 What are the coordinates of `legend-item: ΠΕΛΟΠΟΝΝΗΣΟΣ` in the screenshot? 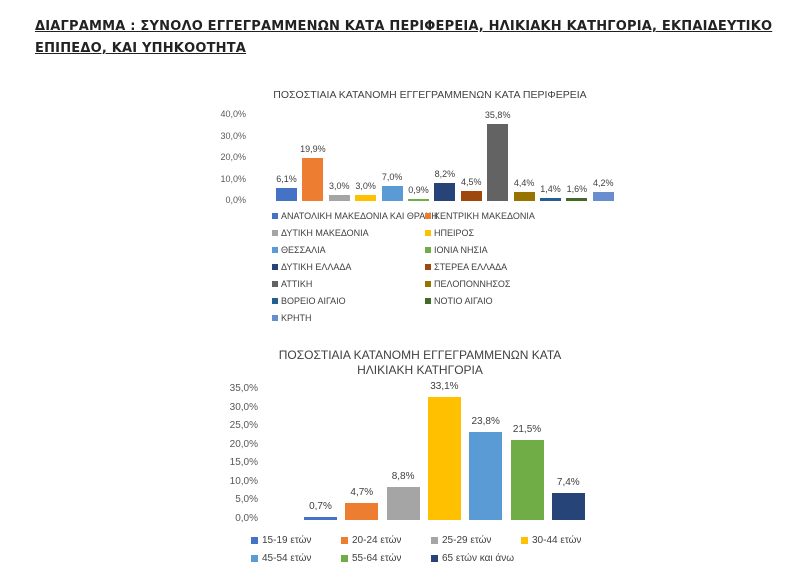 It's located at (467, 284).